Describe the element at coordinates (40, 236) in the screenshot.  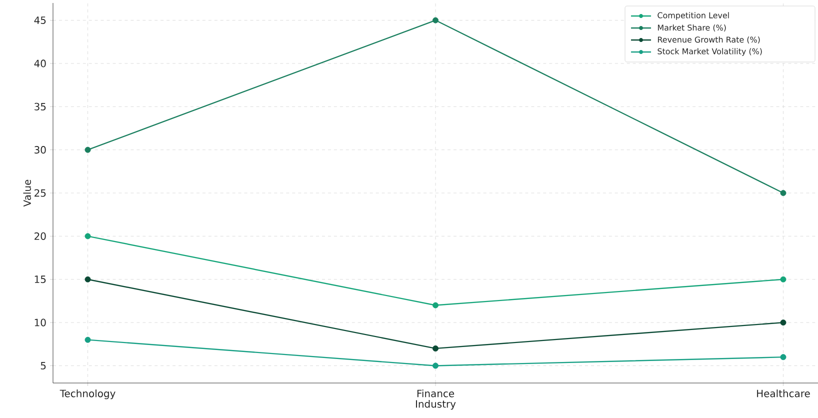
I see `y-tick-label: 20` at that location.